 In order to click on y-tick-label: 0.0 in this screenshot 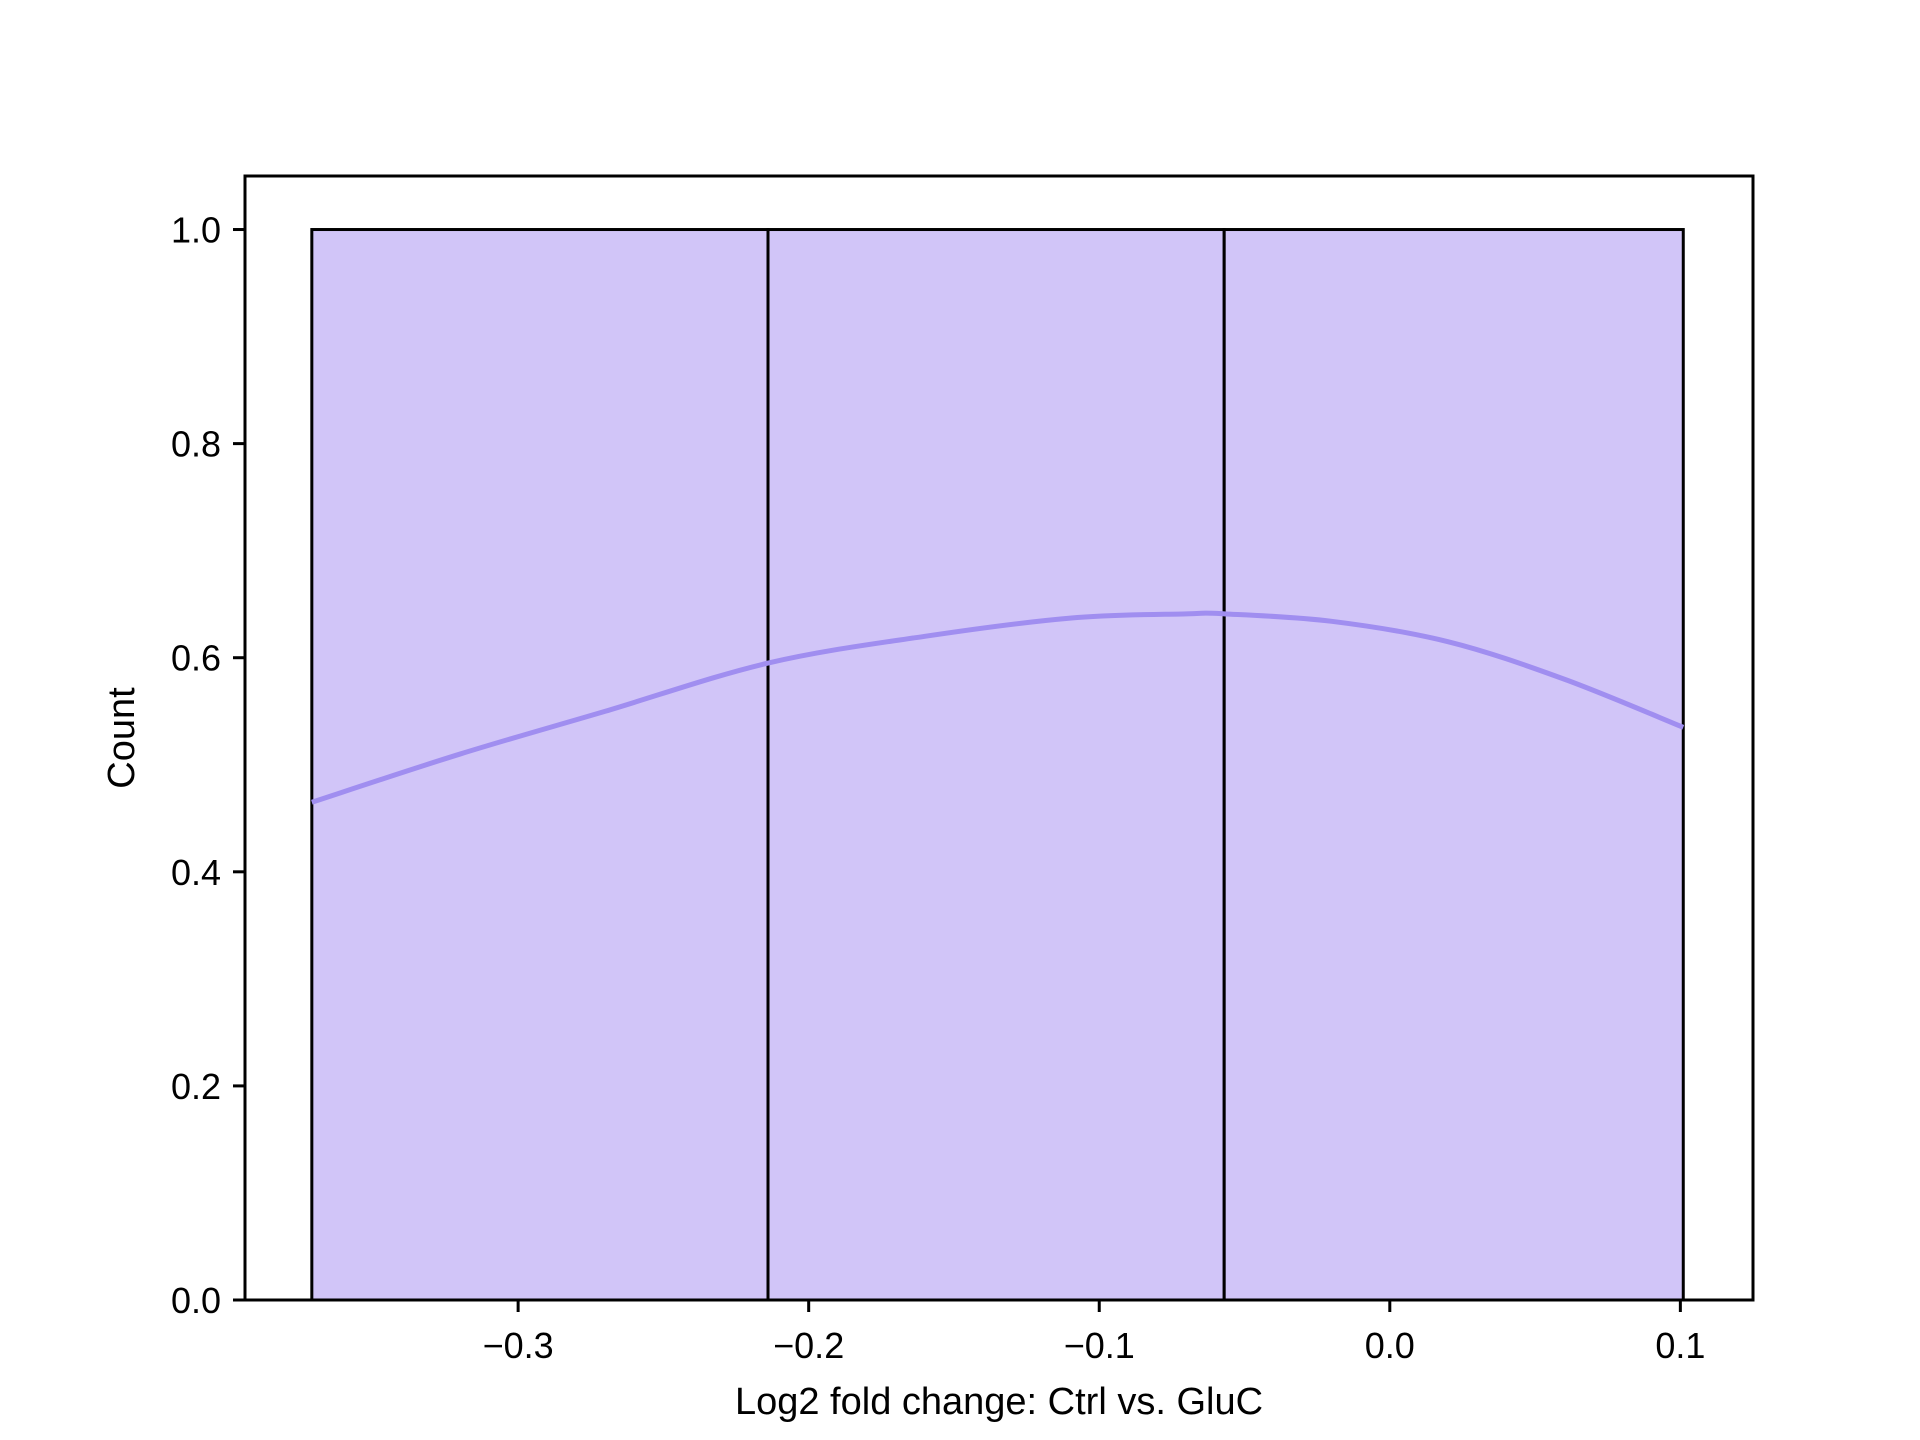, I will do `click(196, 1300)`.